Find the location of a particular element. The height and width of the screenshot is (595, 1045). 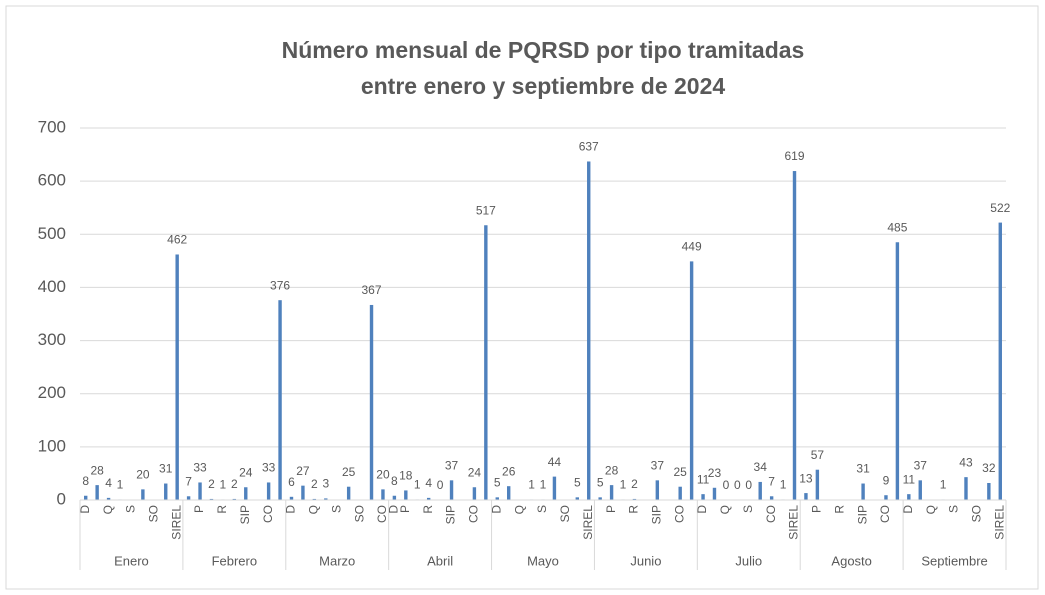

data-label: 619 is located at coordinates (794, 156).